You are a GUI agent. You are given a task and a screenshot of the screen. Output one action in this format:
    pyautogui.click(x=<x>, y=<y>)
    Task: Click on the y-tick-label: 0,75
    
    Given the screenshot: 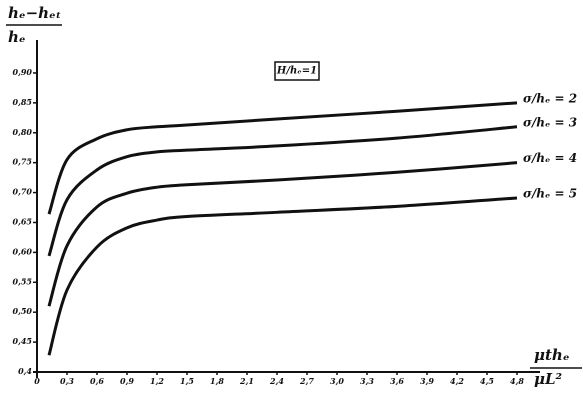 What is the action you would take?
    pyautogui.click(x=23, y=162)
    